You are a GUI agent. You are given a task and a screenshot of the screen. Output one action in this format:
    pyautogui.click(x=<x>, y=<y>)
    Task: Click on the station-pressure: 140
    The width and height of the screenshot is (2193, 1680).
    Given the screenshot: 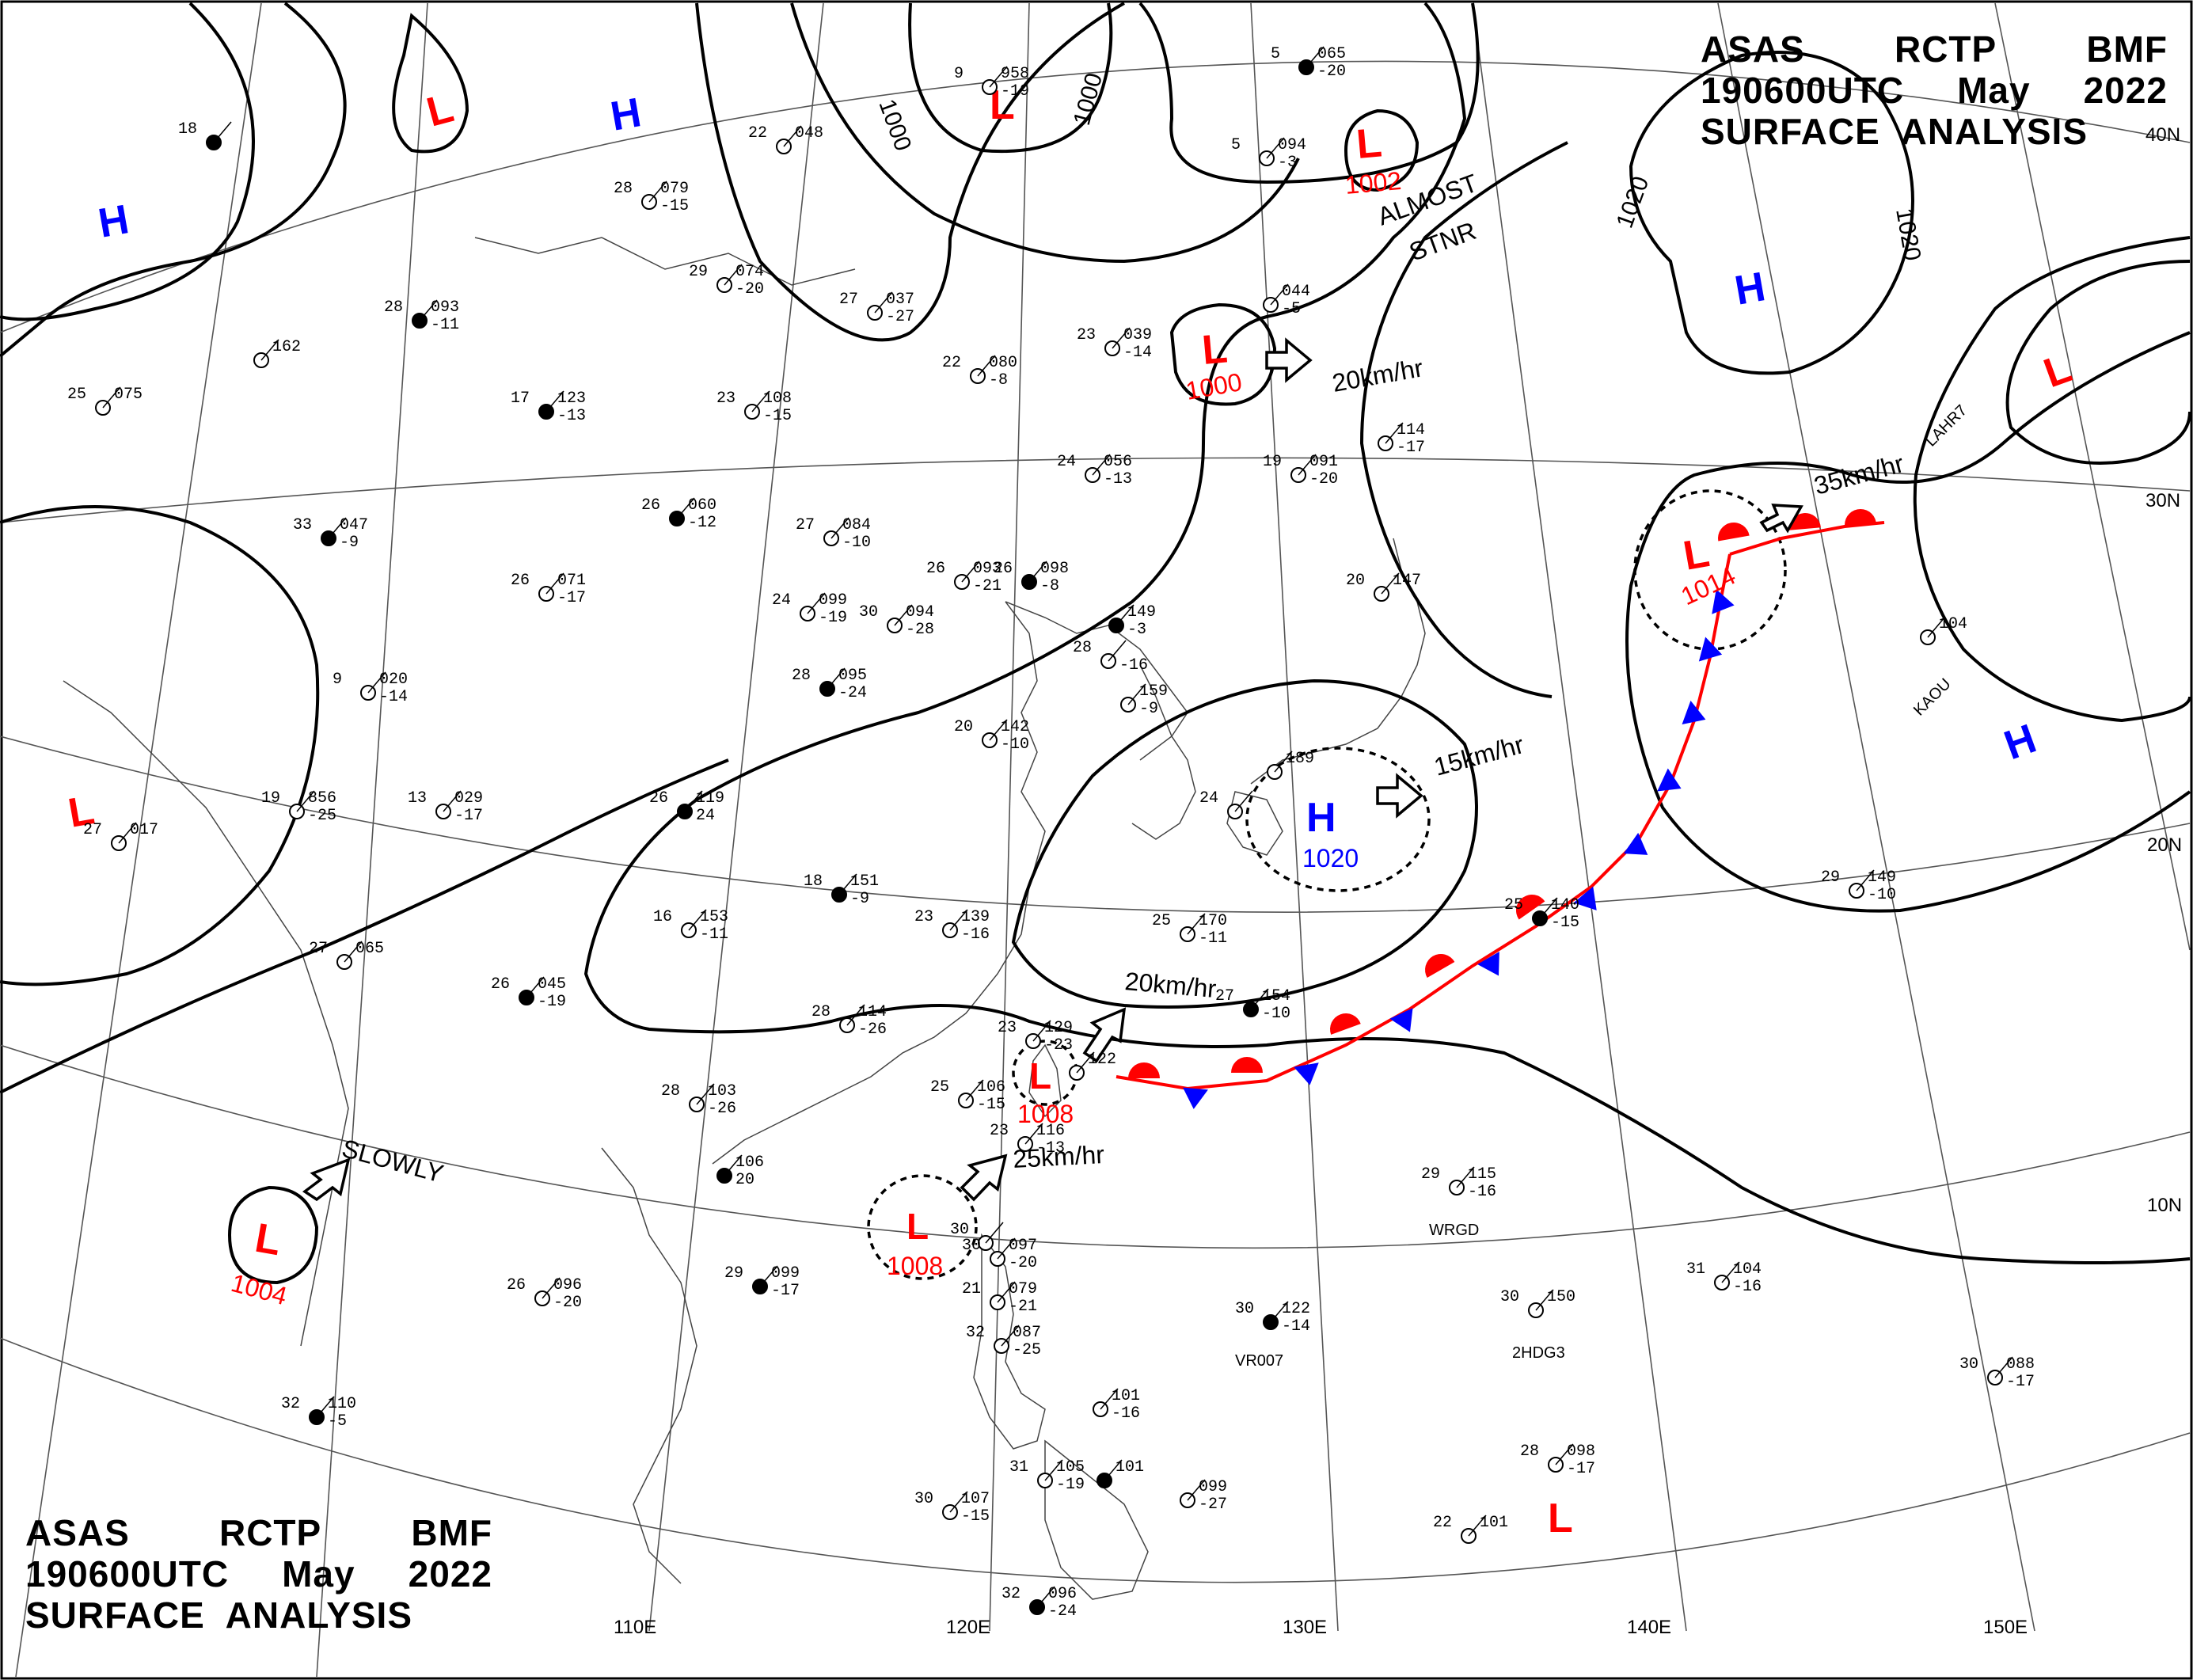 What is the action you would take?
    pyautogui.click(x=1565, y=905)
    